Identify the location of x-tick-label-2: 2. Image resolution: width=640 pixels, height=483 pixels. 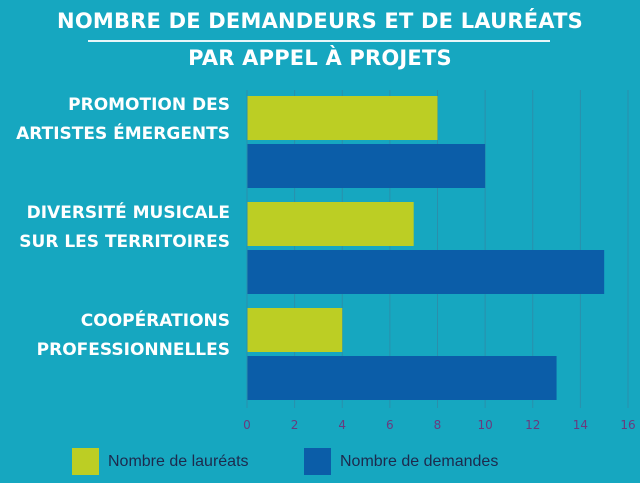
(295, 425).